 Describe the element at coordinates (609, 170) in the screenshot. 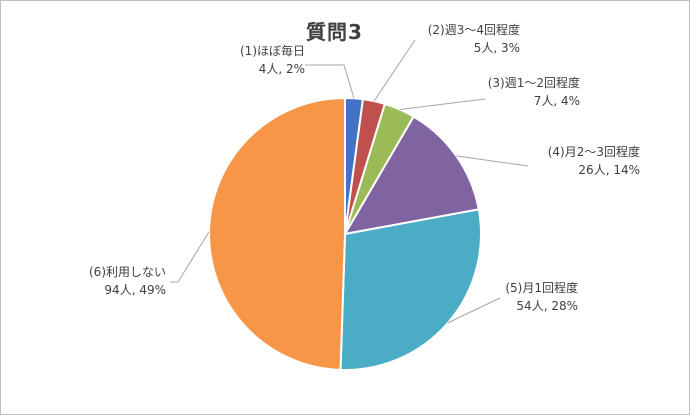

I see `data-label-value: 26人, 14%` at that location.